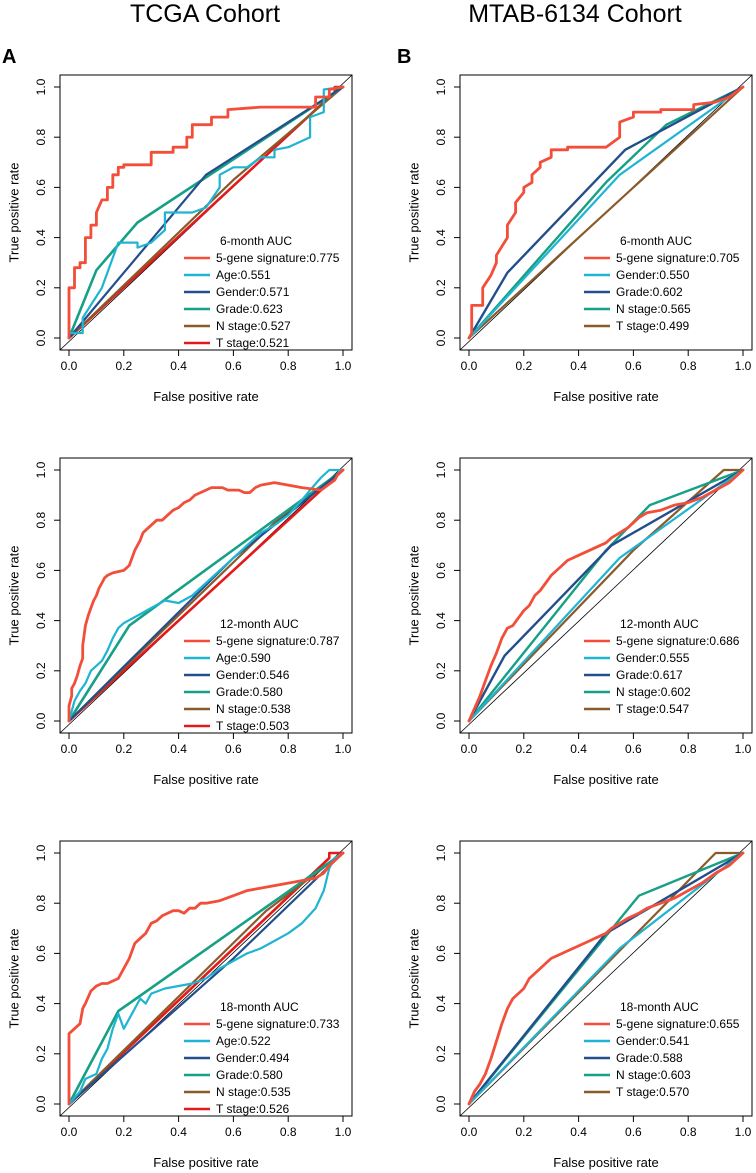 Image resolution: width=756 pixels, height=1173 pixels. What do you see at coordinates (653, 1041) in the screenshot?
I see `legend-entry: Gender:0.541` at bounding box center [653, 1041].